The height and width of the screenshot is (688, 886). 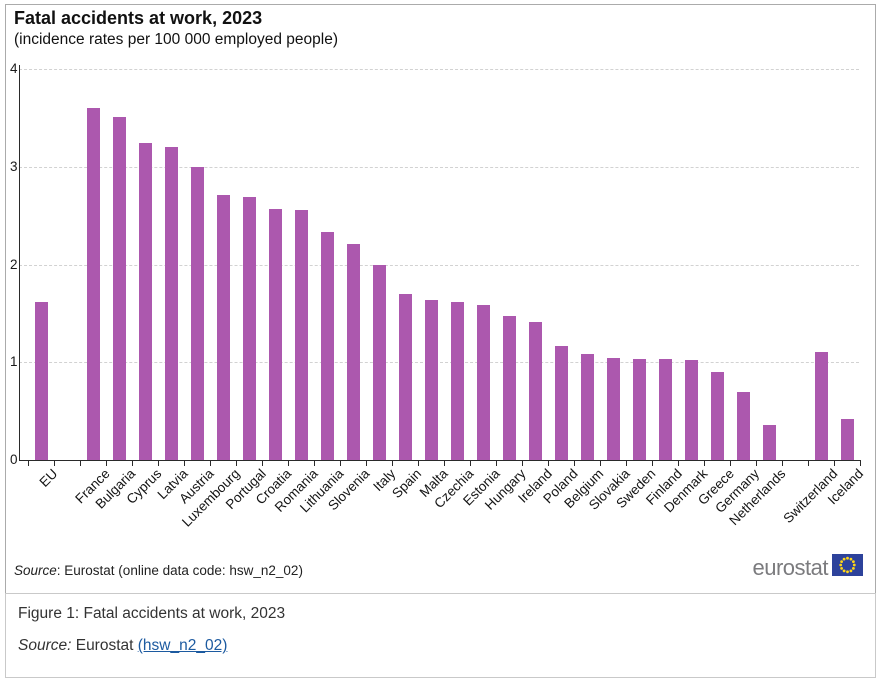 What do you see at coordinates (847, 567) in the screenshot?
I see `eu-flag-icon` at bounding box center [847, 567].